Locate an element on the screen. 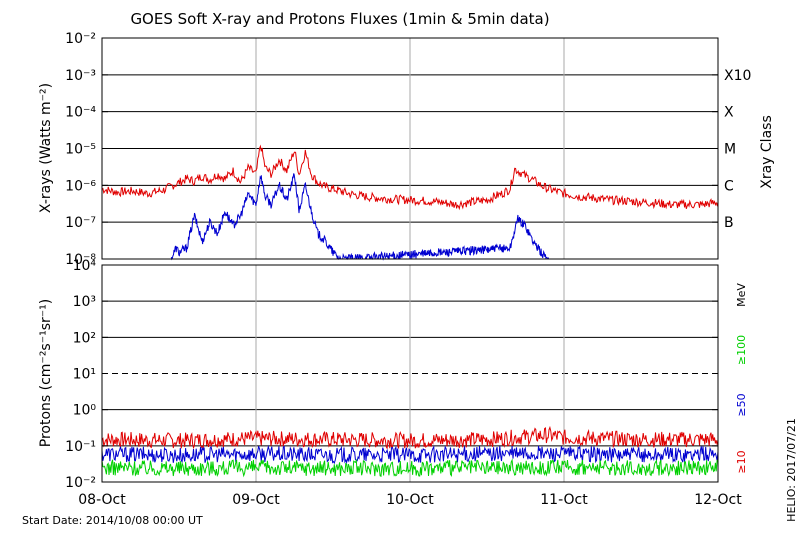 The height and width of the screenshot is (534, 800). x-tick-label: 08-Oct is located at coordinates (102, 500).